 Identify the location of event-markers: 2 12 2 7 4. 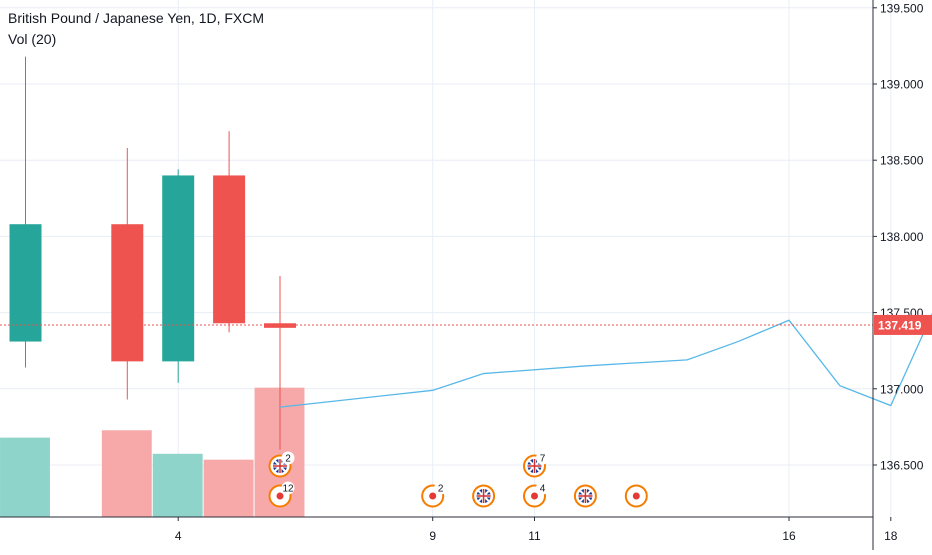
(458, 479).